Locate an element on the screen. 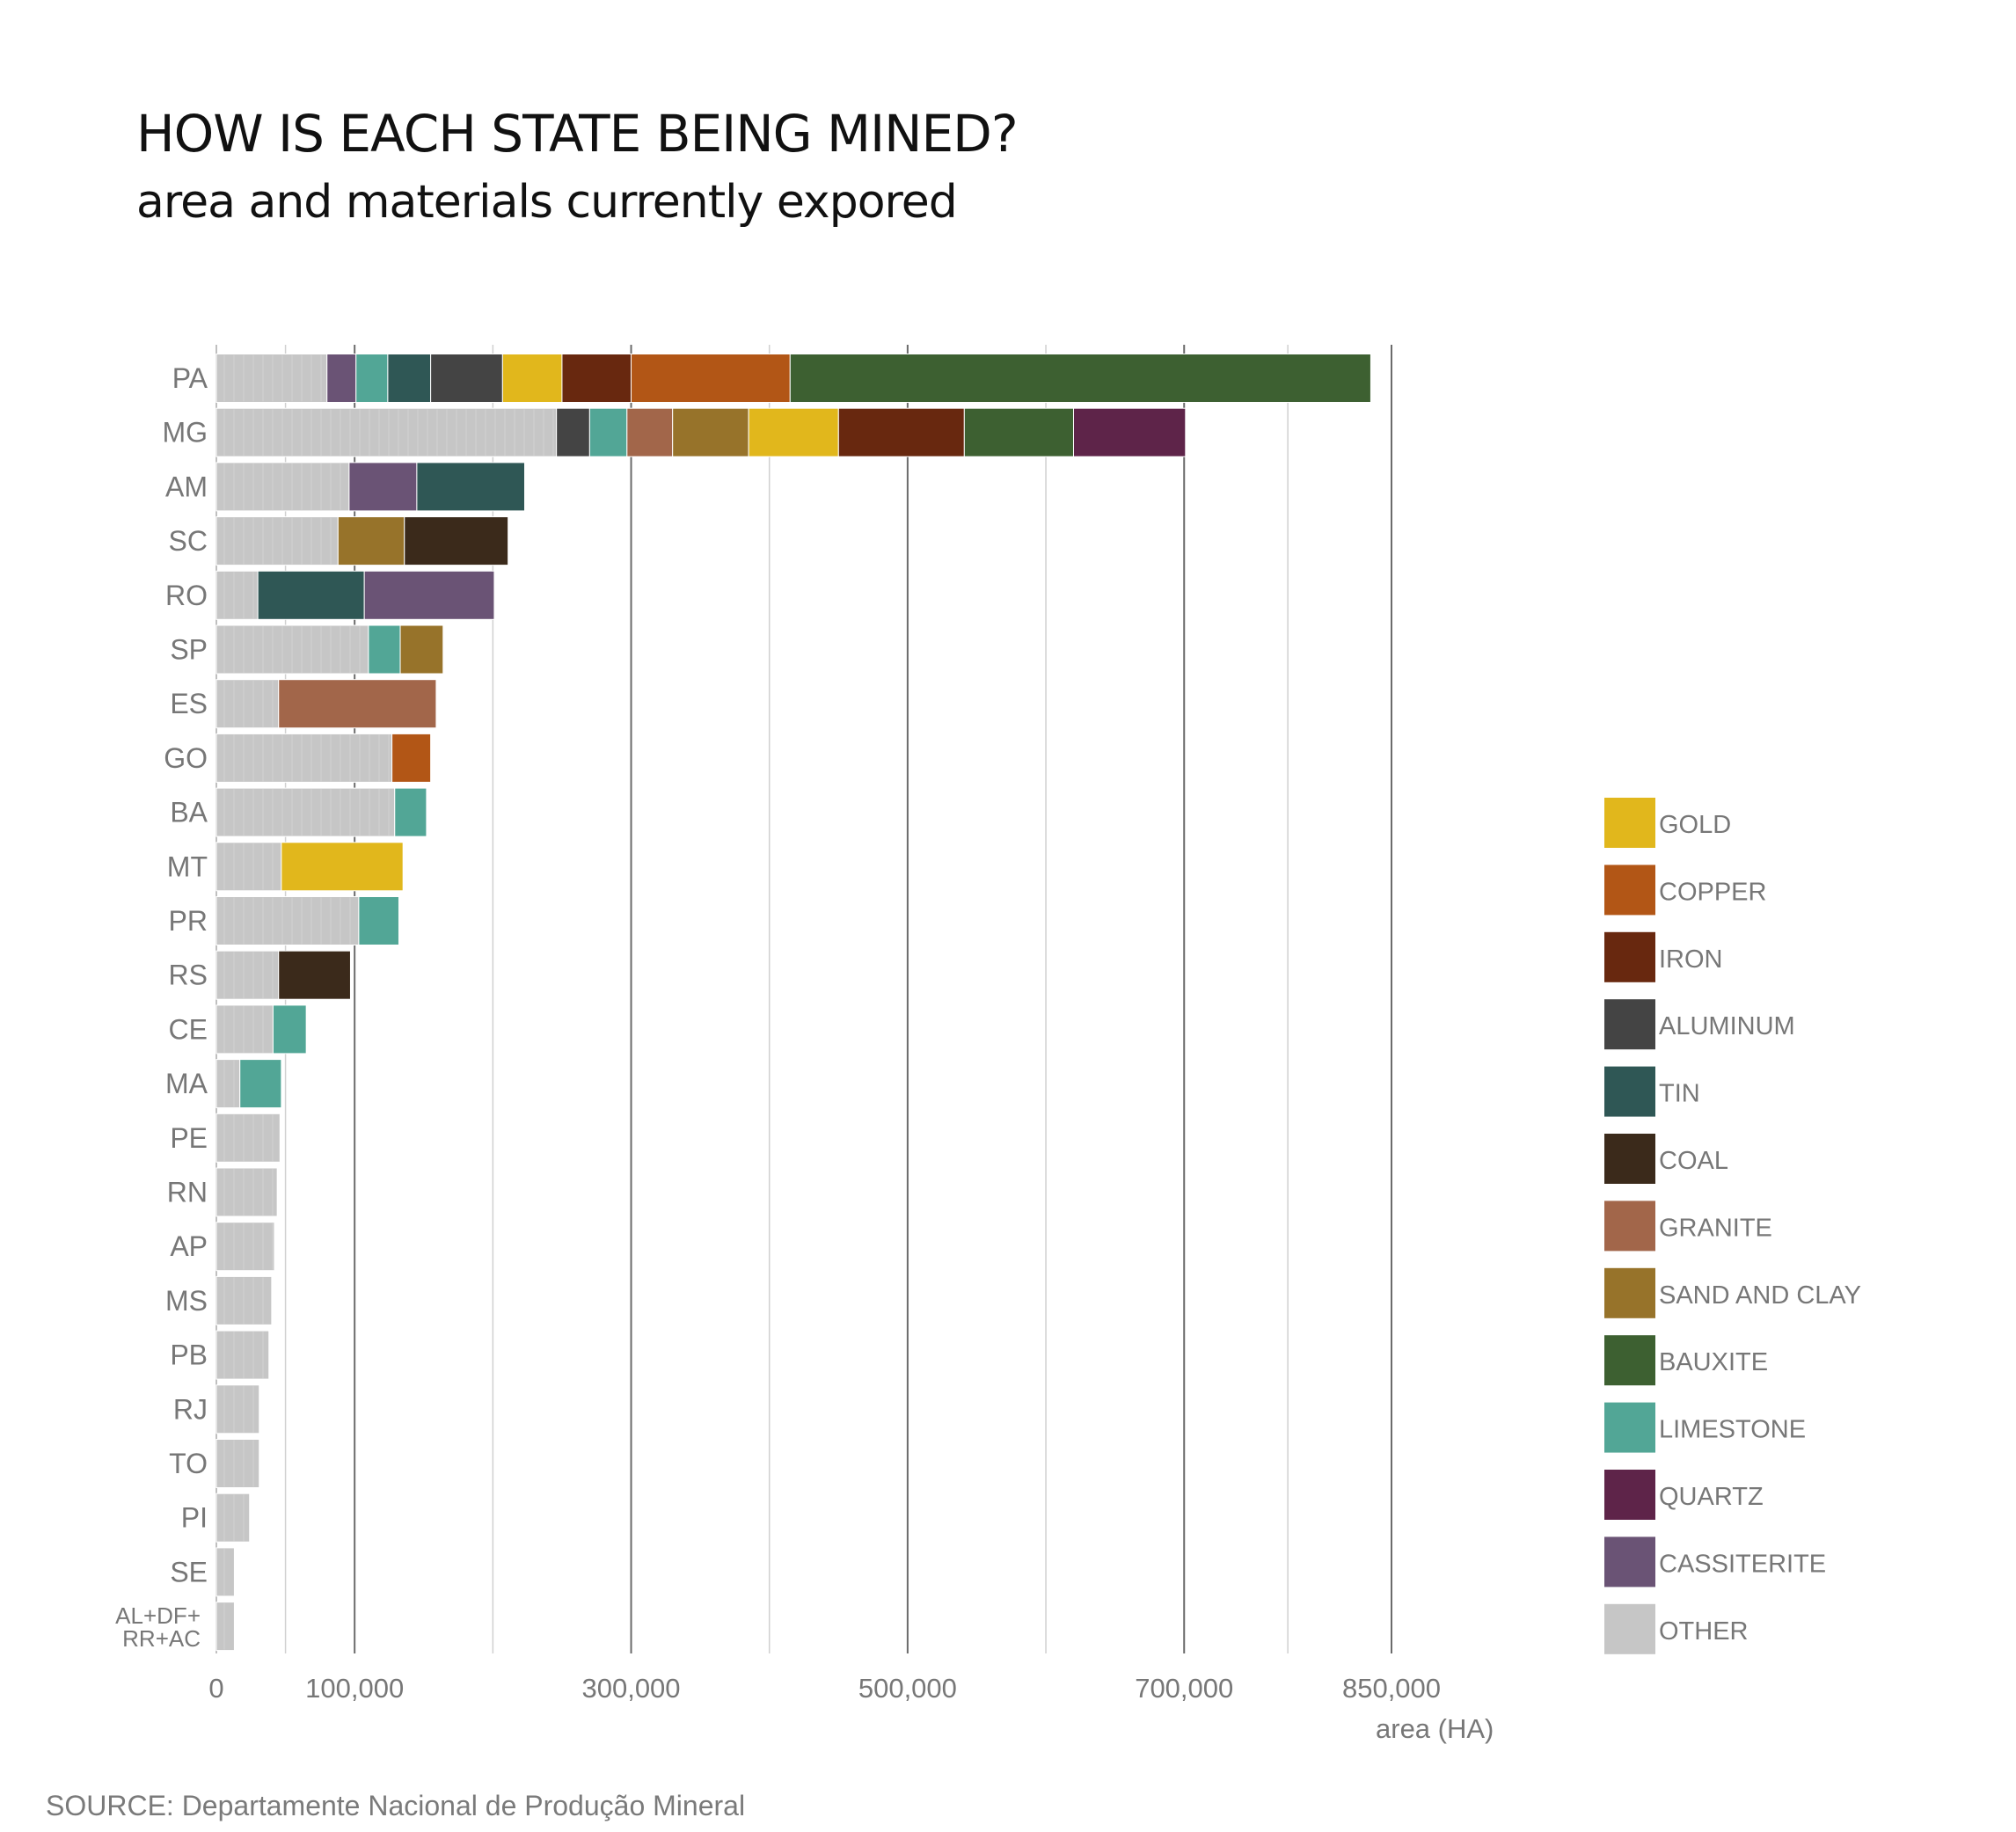  state-label: SP is located at coordinates (189, 650).